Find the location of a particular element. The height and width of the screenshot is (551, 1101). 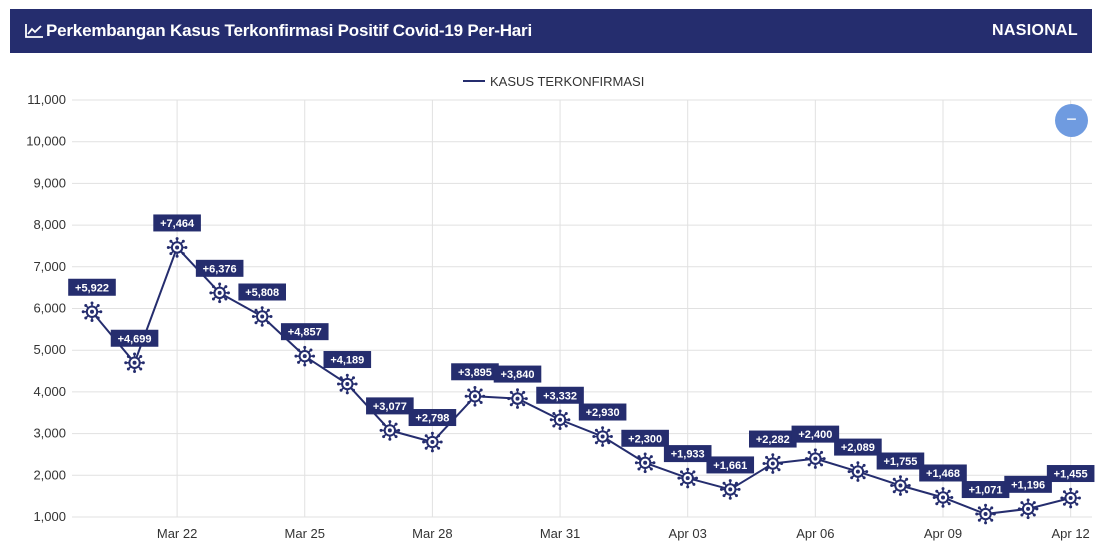

data-label-text: +2,089 is located at coordinates (858, 448).